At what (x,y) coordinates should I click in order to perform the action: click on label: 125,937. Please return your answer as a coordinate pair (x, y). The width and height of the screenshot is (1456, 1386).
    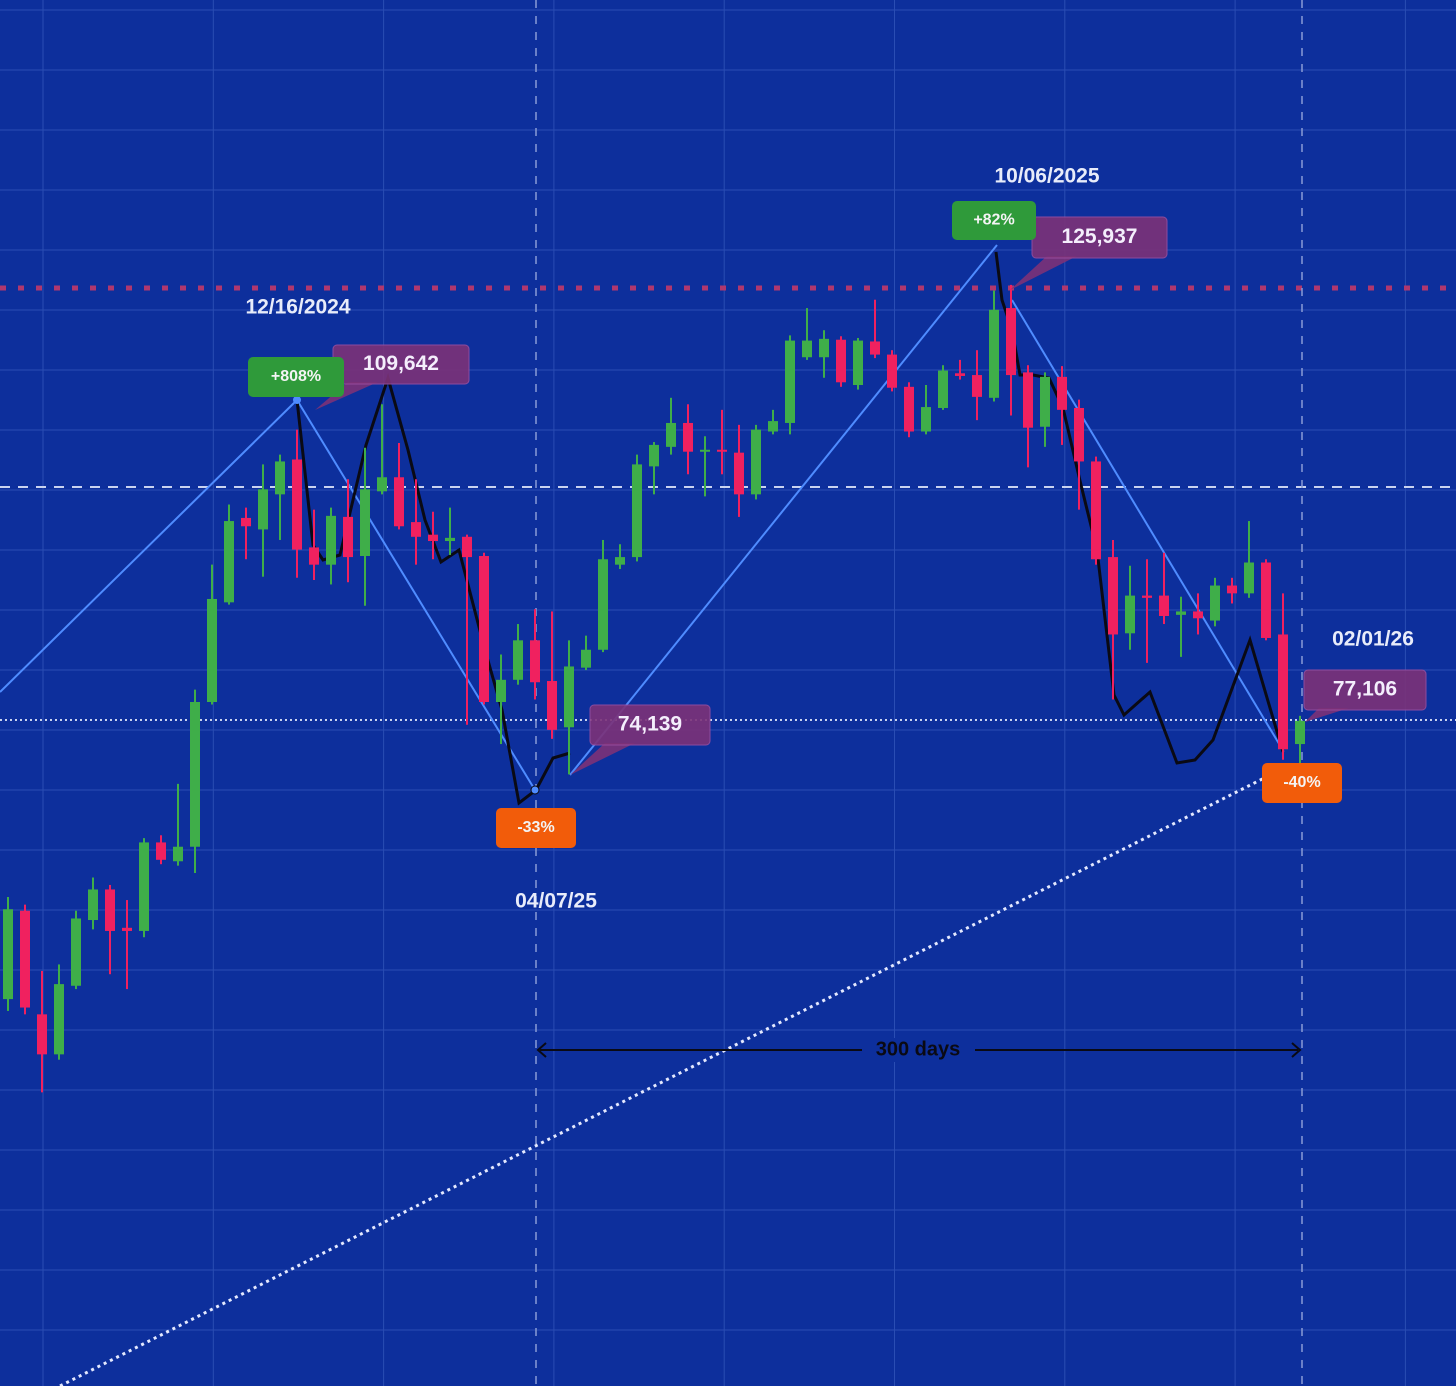
    Looking at the image, I should click on (1100, 236).